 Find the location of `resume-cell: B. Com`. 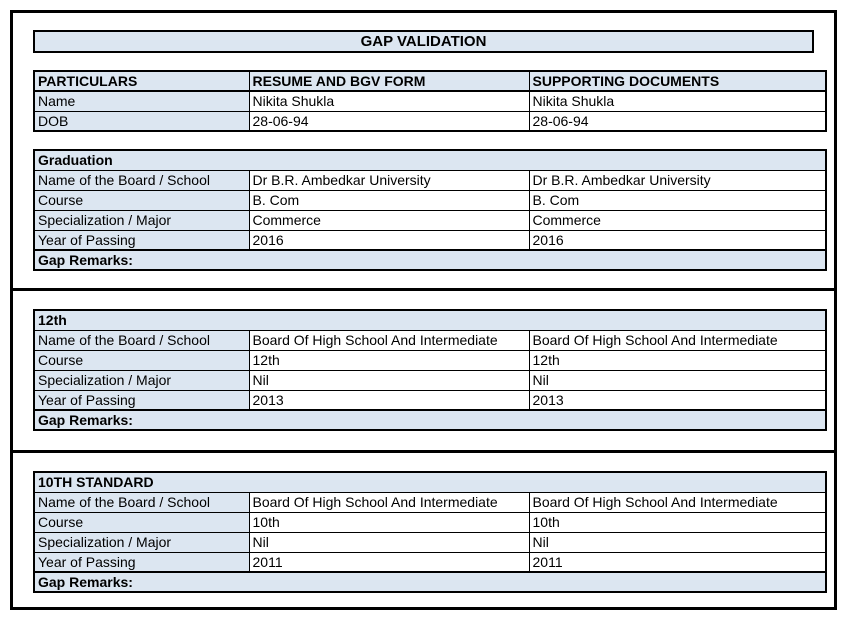

resume-cell: B. Com is located at coordinates (389, 200).